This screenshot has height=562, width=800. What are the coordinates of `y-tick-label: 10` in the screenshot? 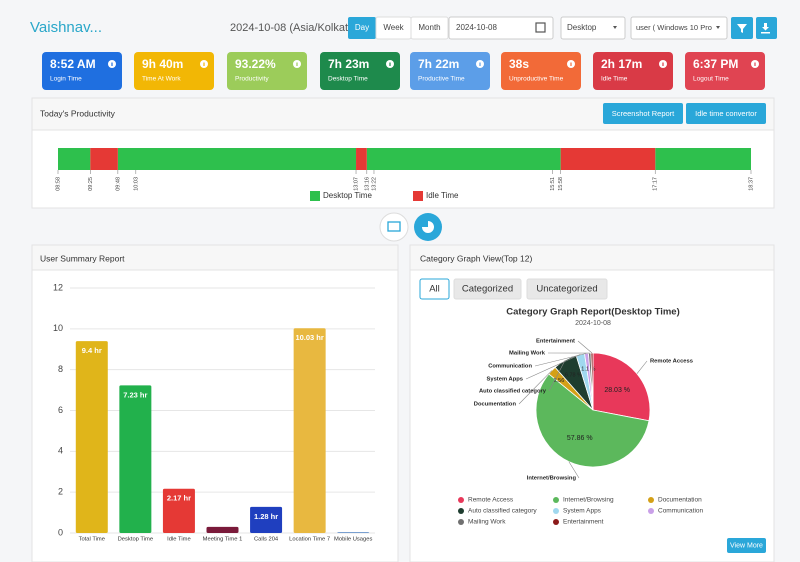 It's located at (58, 328).